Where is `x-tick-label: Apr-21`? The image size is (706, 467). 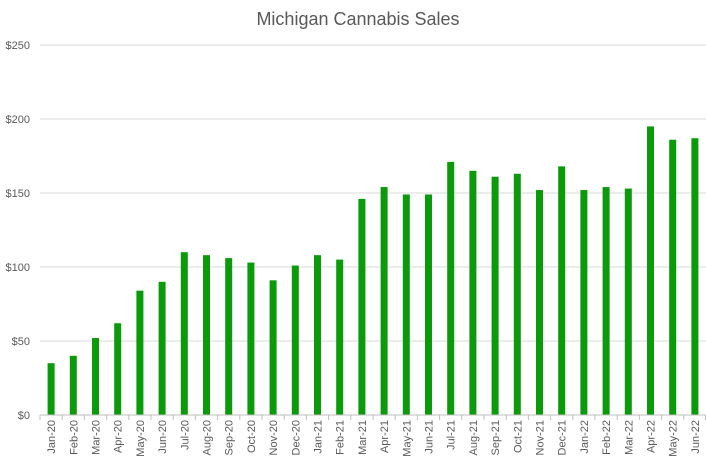 x-tick-label: Apr-21 is located at coordinates (385, 436).